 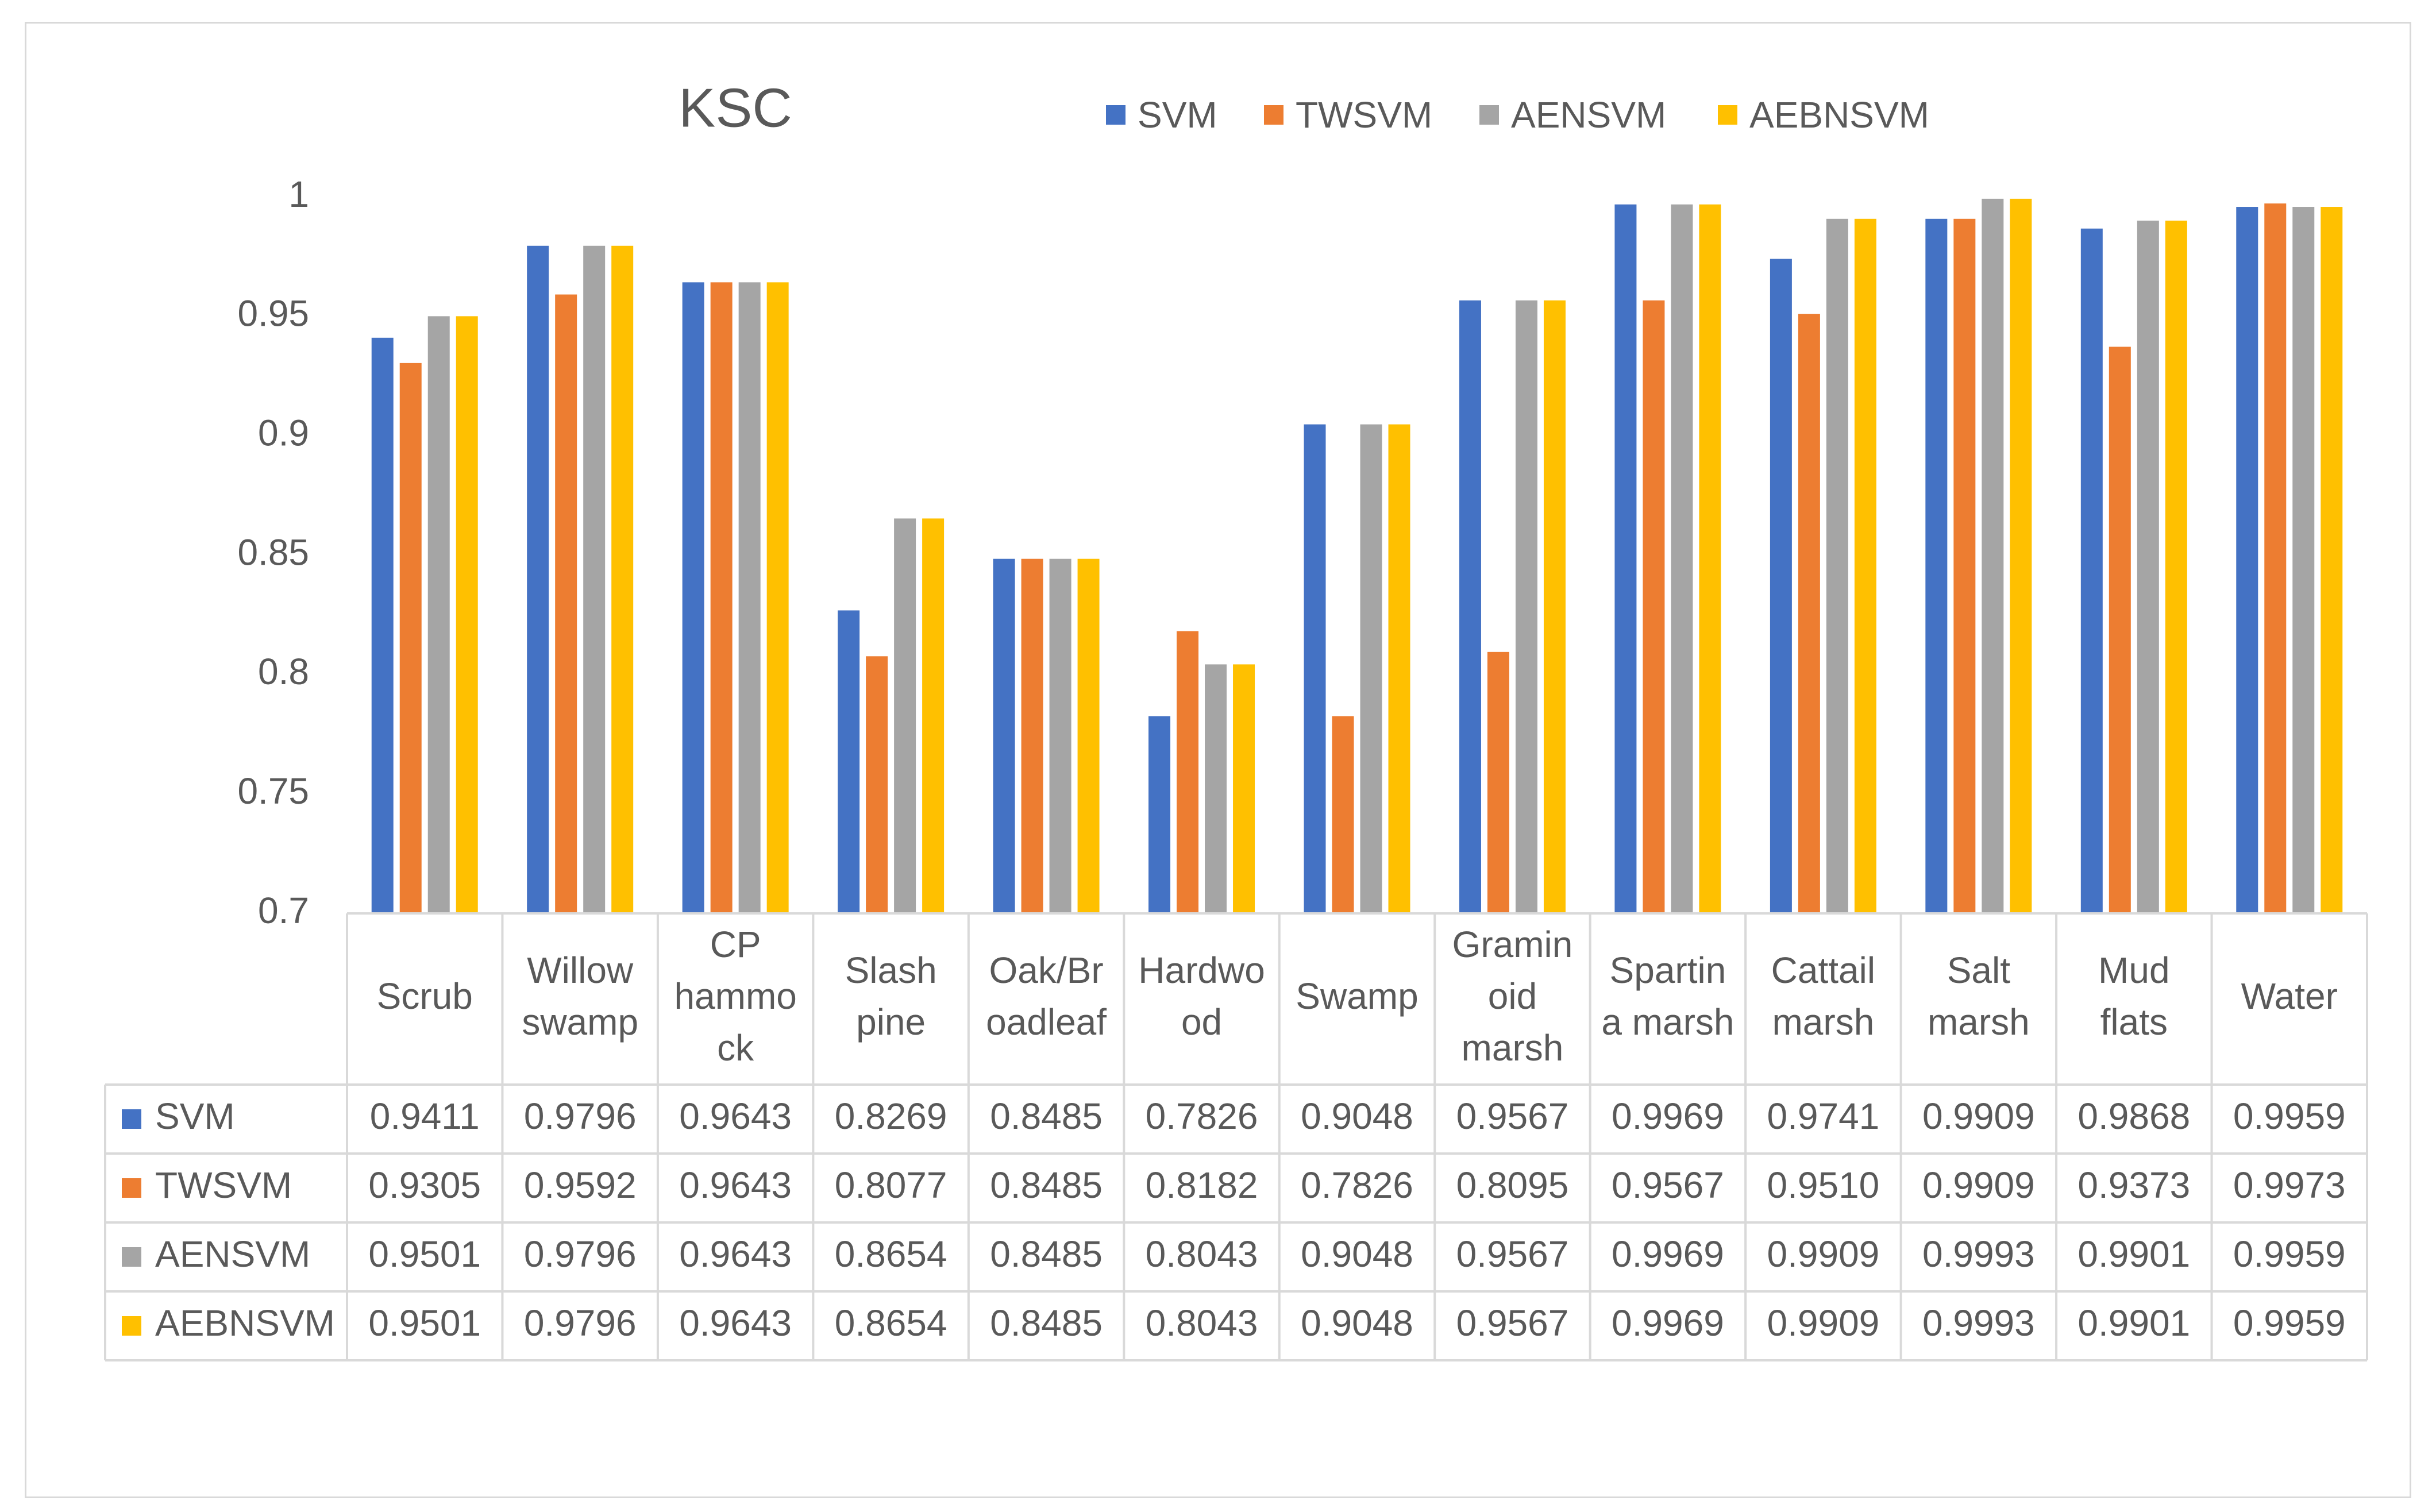 I want to click on category-label: Spartin, so click(x=1668, y=971).